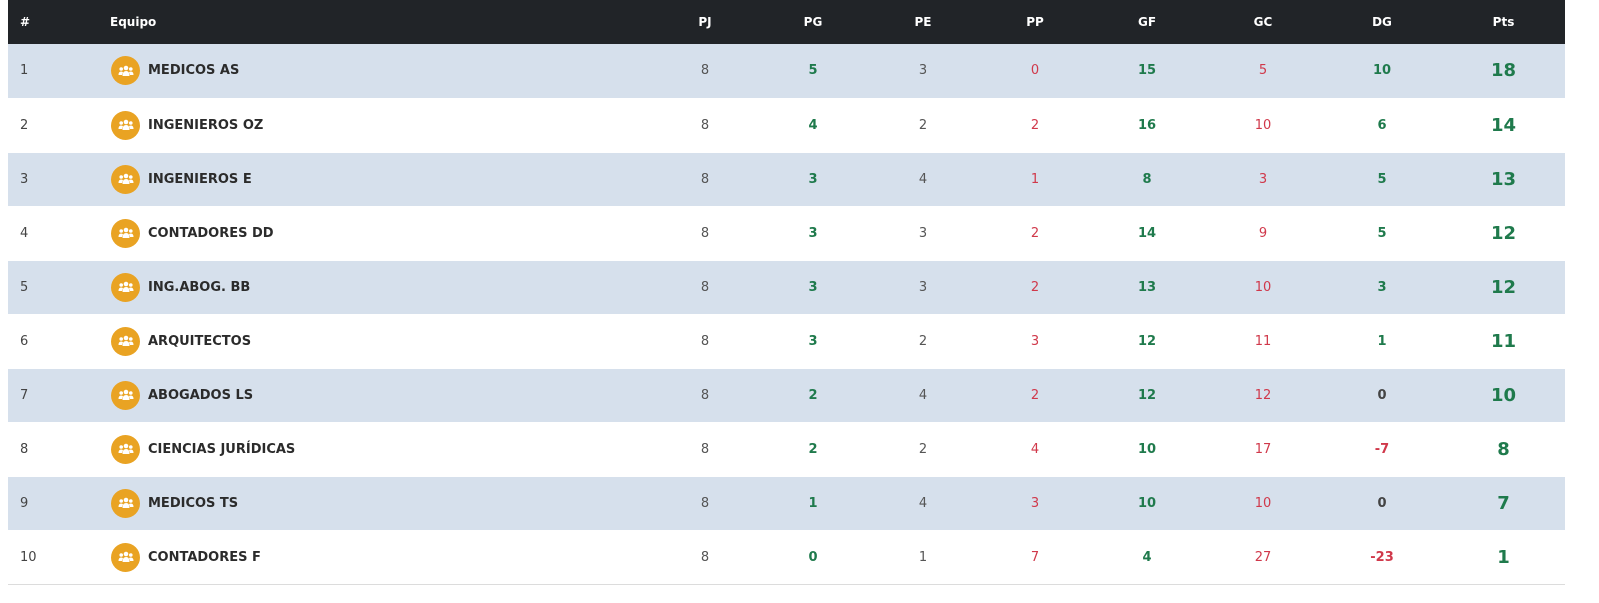 Image resolution: width=1599 pixels, height=603 pixels. Describe the element at coordinates (380, 449) in the screenshot. I see `team-cell: CIENCIAS JURÍDICAS` at that location.